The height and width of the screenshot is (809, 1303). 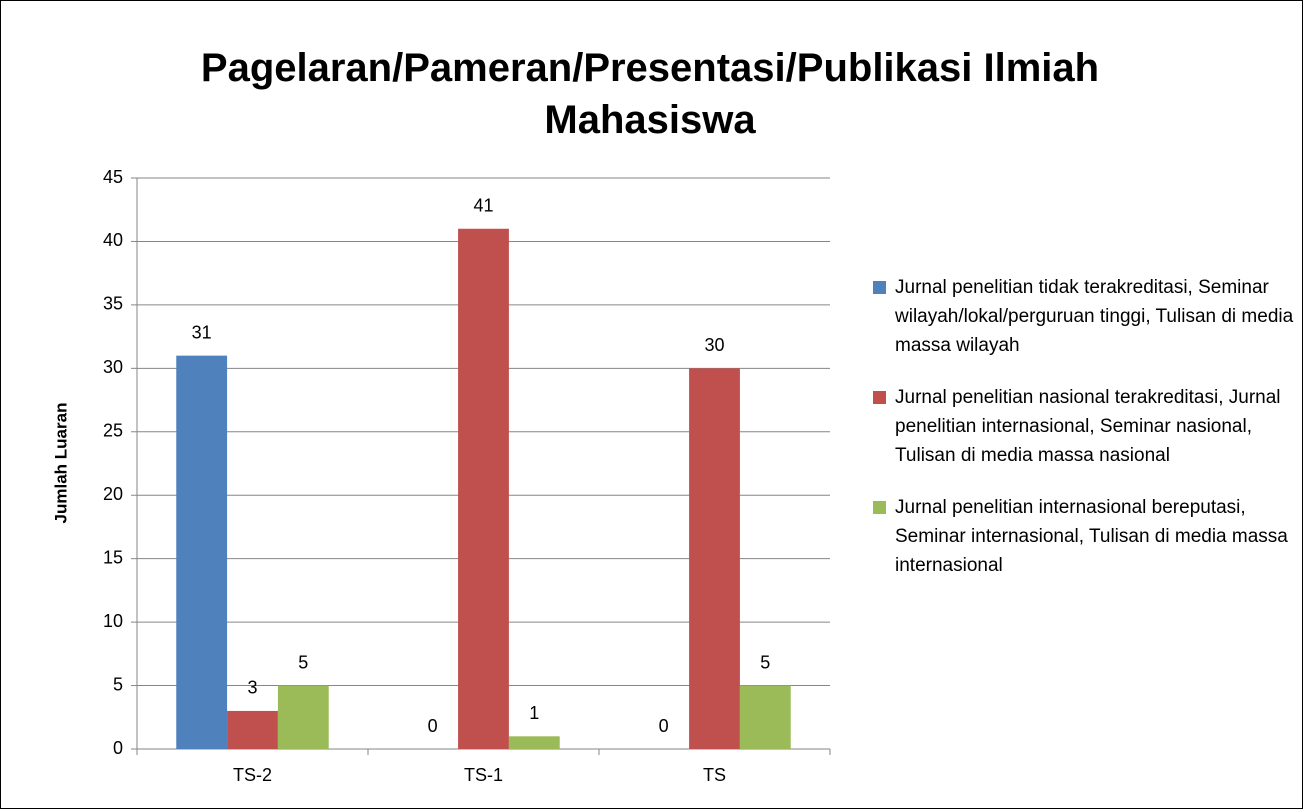 What do you see at coordinates (714, 345) in the screenshot?
I see `data-label: 30` at bounding box center [714, 345].